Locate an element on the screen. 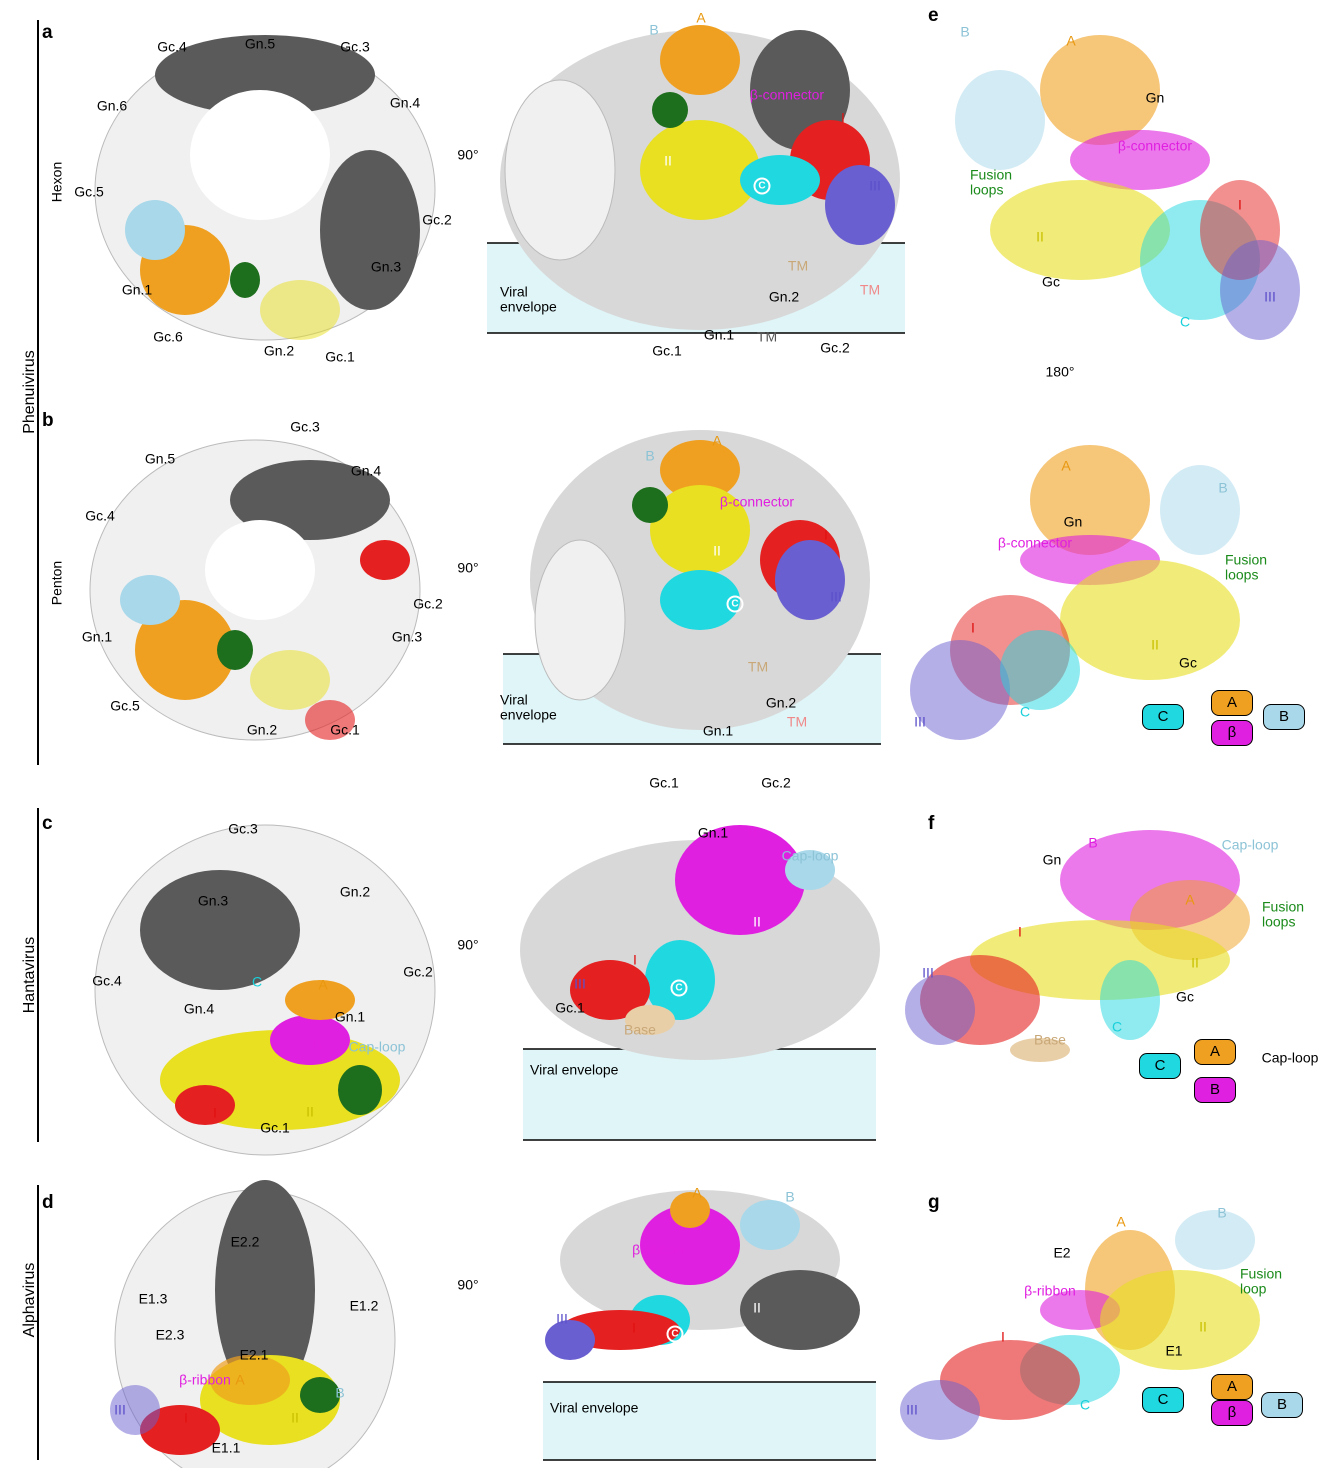 Image resolution: width=1327 pixels, height=1468 pixels. label: Alphavirus is located at coordinates (30, 1300).